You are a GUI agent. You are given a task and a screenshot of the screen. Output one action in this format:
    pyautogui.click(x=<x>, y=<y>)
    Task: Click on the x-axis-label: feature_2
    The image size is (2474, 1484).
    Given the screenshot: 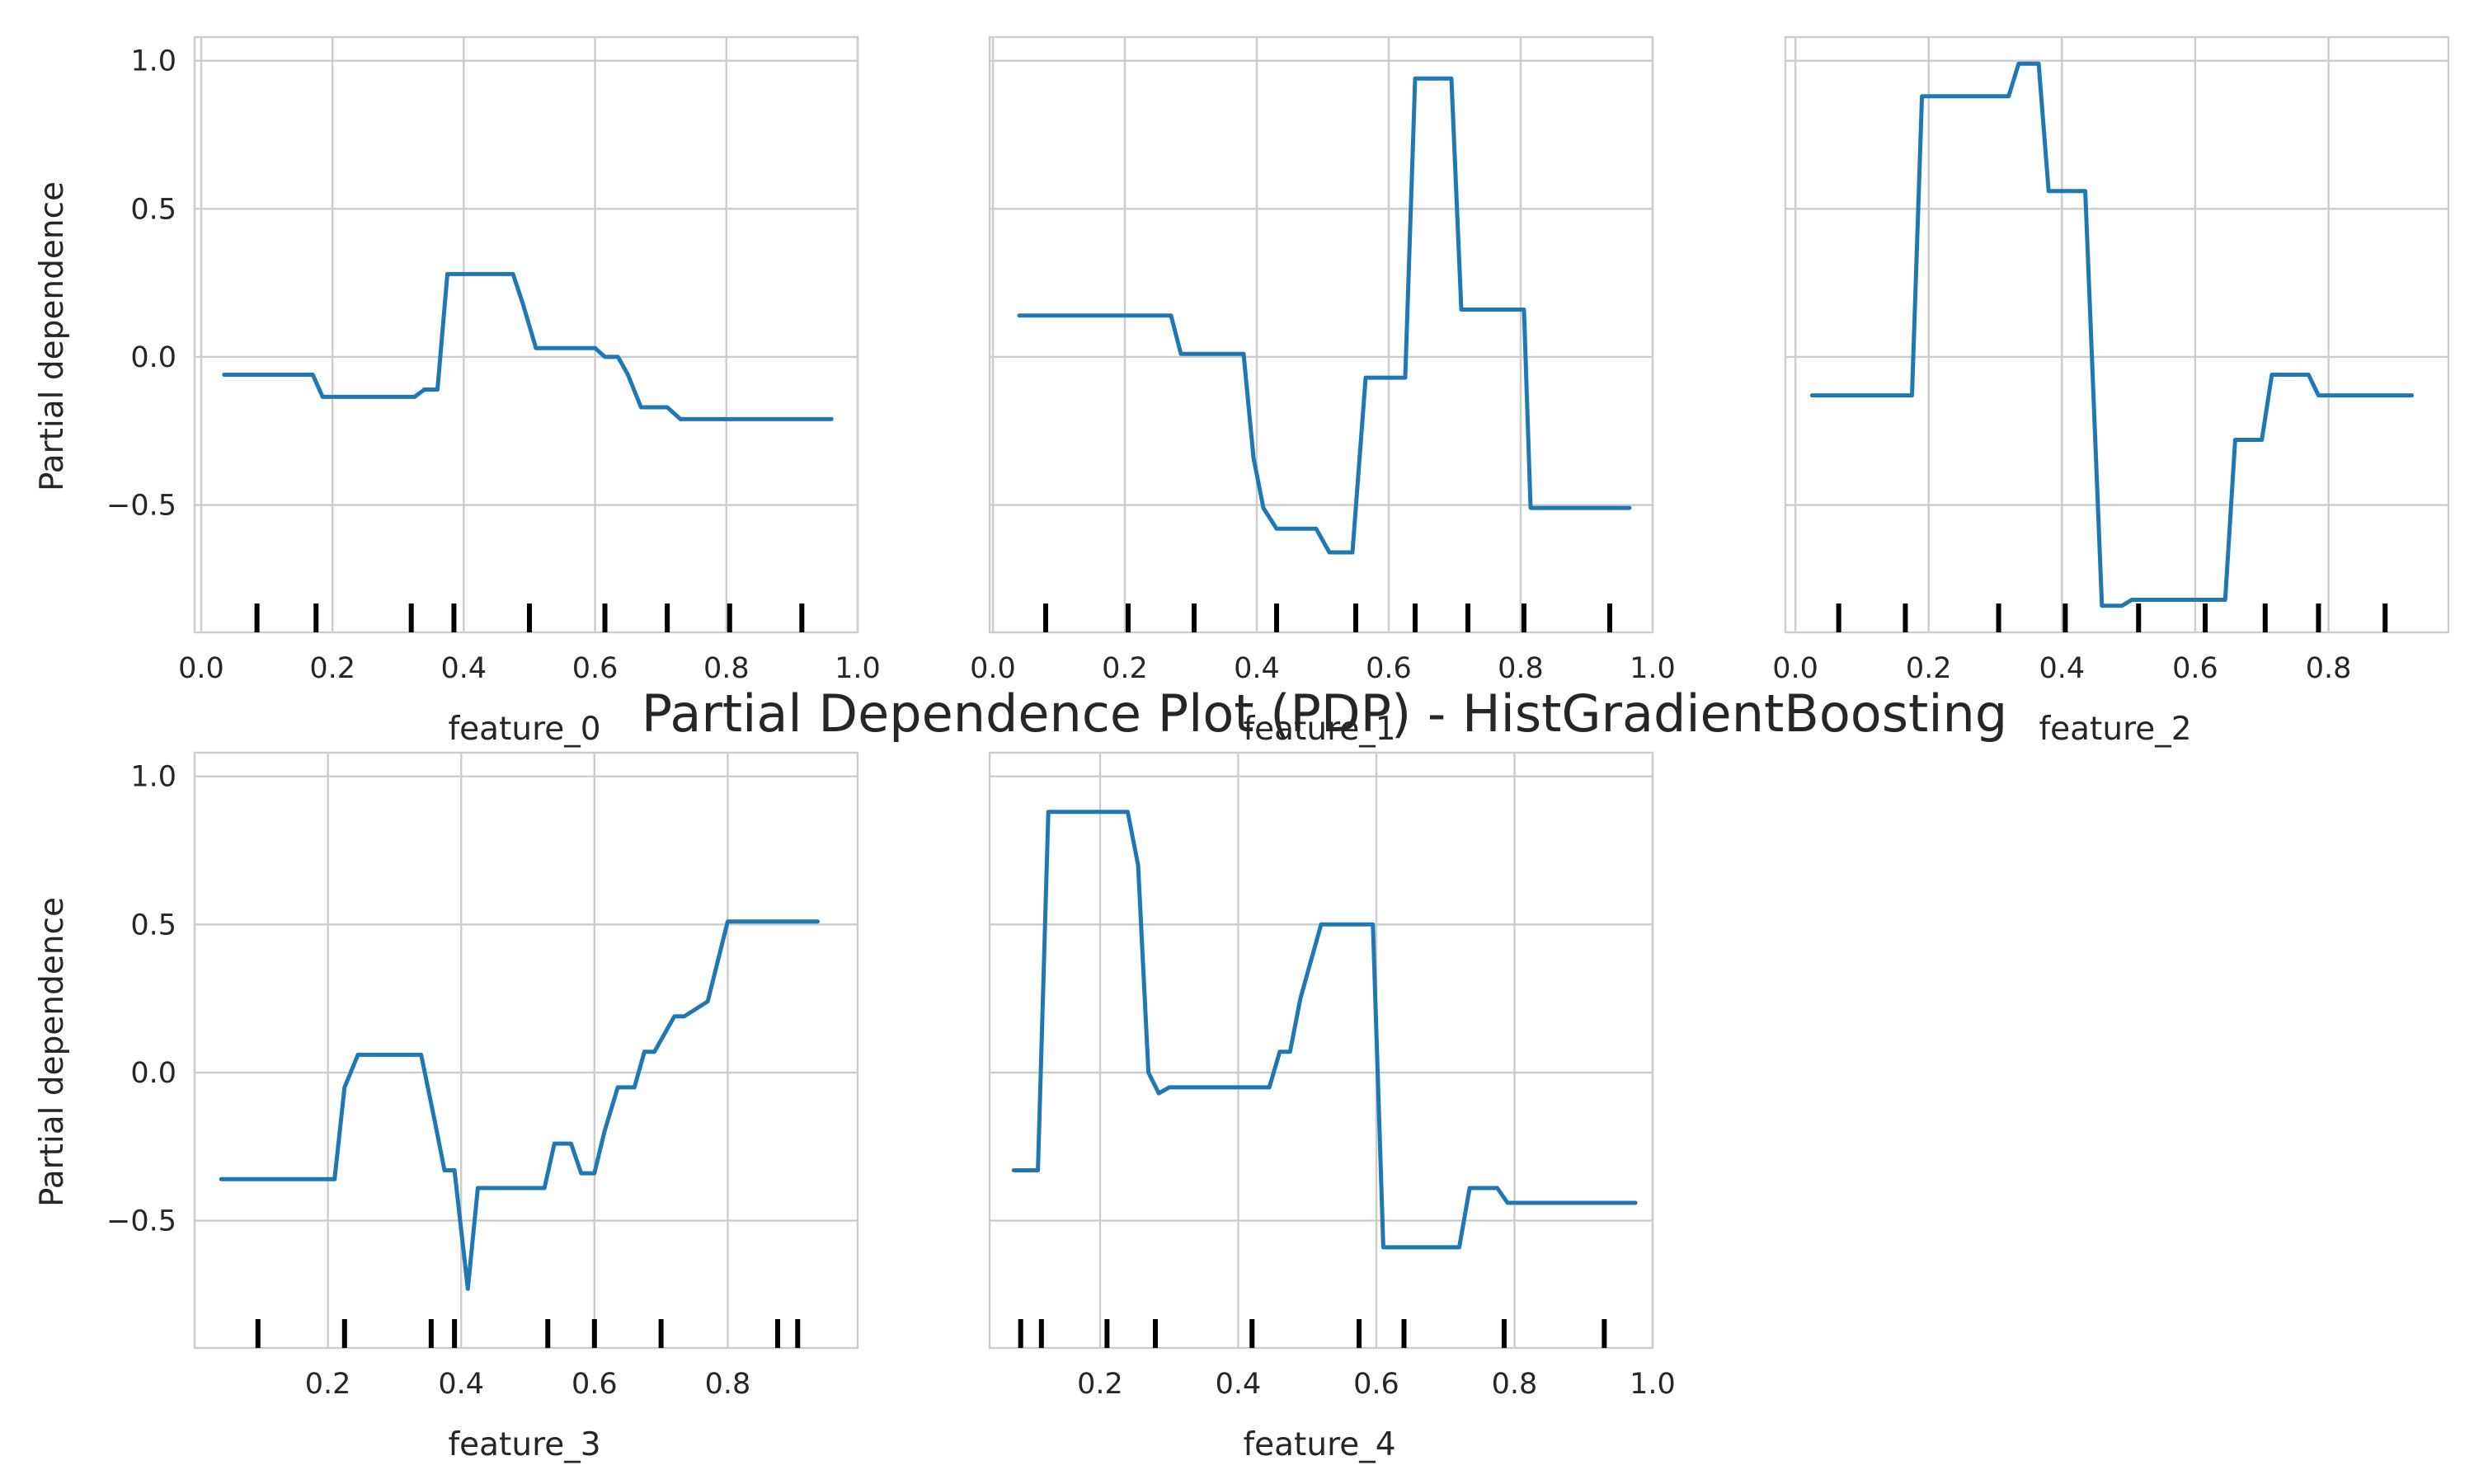 What is the action you would take?
    pyautogui.click(x=2115, y=729)
    